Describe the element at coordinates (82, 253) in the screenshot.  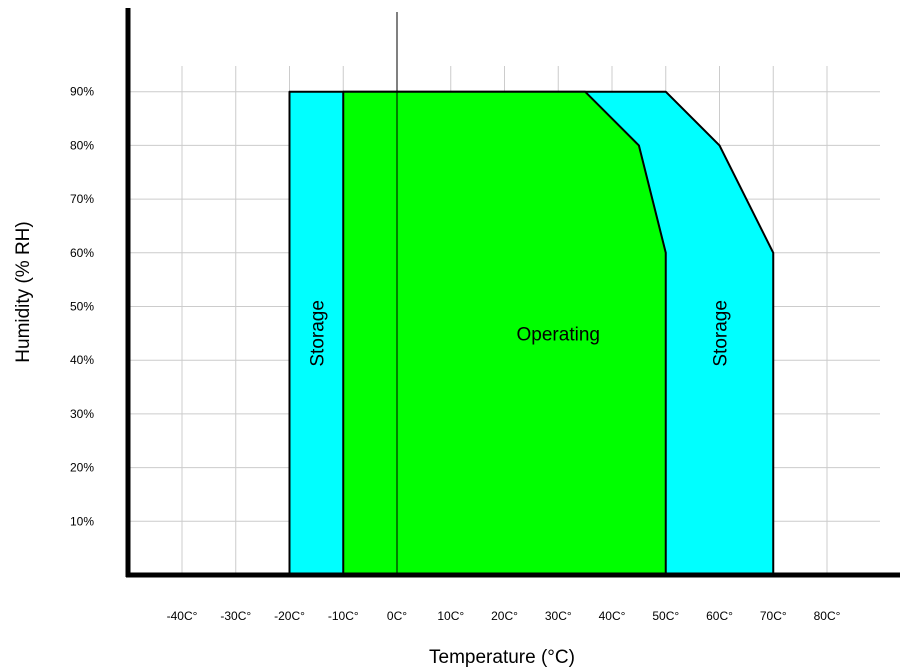
I see `y-tick-label: 60%` at that location.